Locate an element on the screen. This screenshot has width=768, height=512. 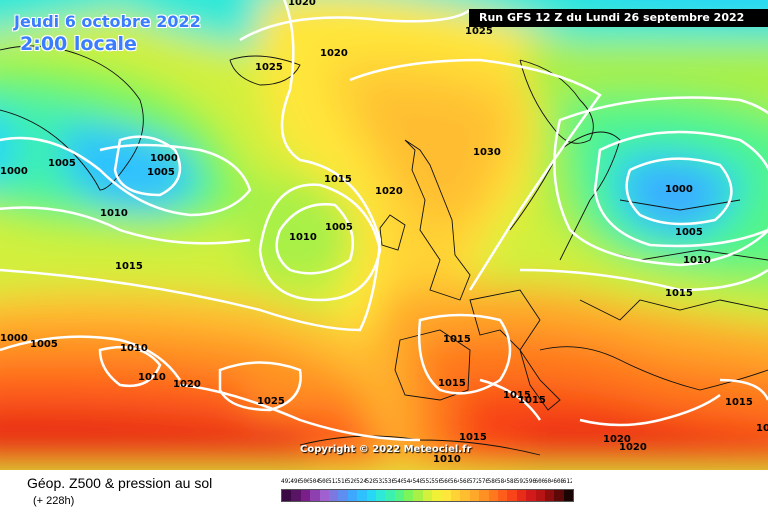
run-info: Run GFS 12 Z du Lundi 26 septembre 2022 is located at coordinates (618, 18).